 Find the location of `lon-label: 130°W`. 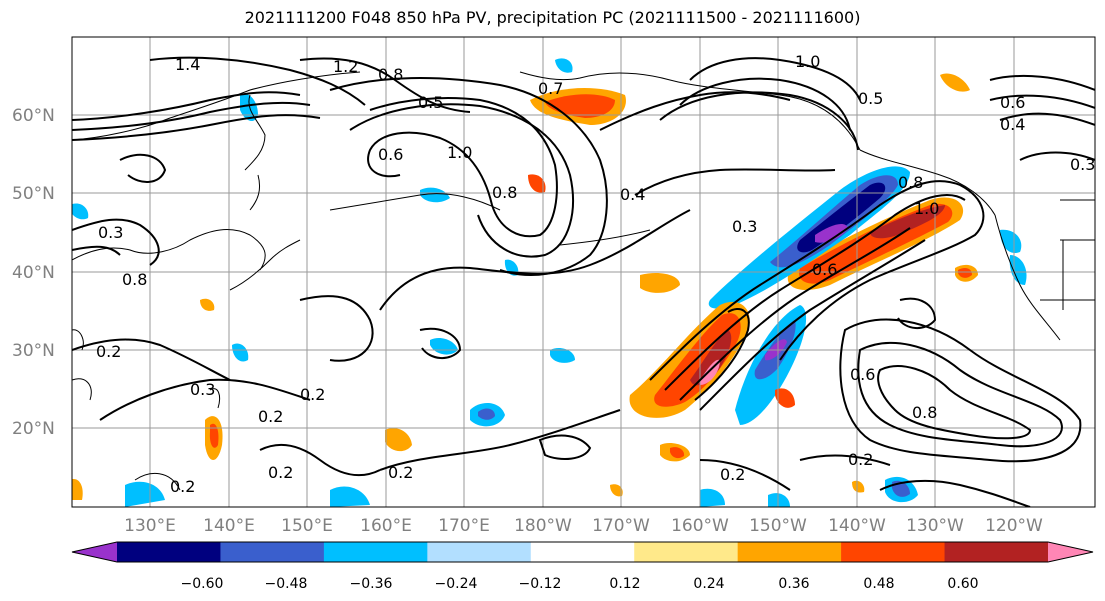

lon-label: 130°W is located at coordinates (935, 526).